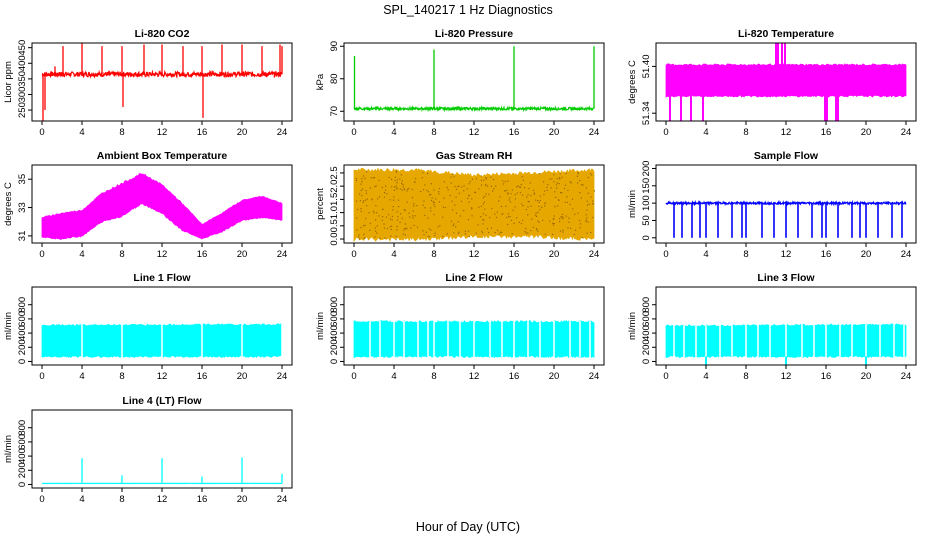  I want to click on y-tick-label: 250, so click(22, 110).